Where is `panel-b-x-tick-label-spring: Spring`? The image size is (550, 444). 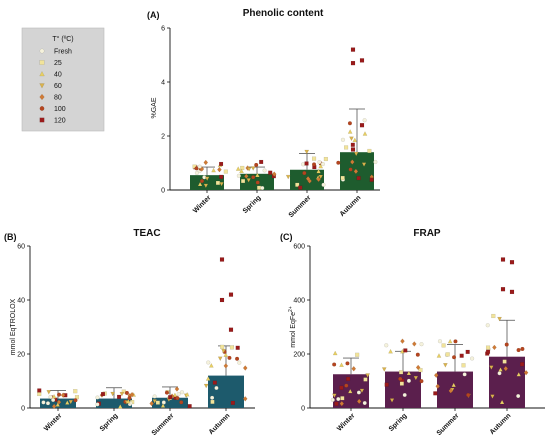 panel-b-x-tick-label-spring: Spring is located at coordinates (109, 422).